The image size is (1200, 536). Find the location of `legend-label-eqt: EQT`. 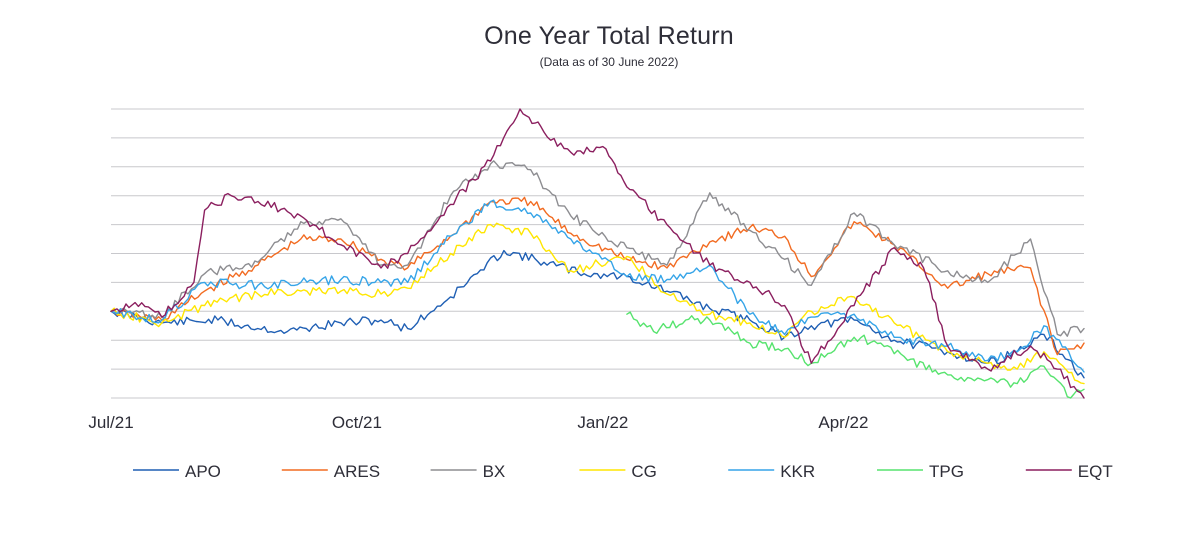

legend-label-eqt: EQT is located at coordinates (1095, 471).